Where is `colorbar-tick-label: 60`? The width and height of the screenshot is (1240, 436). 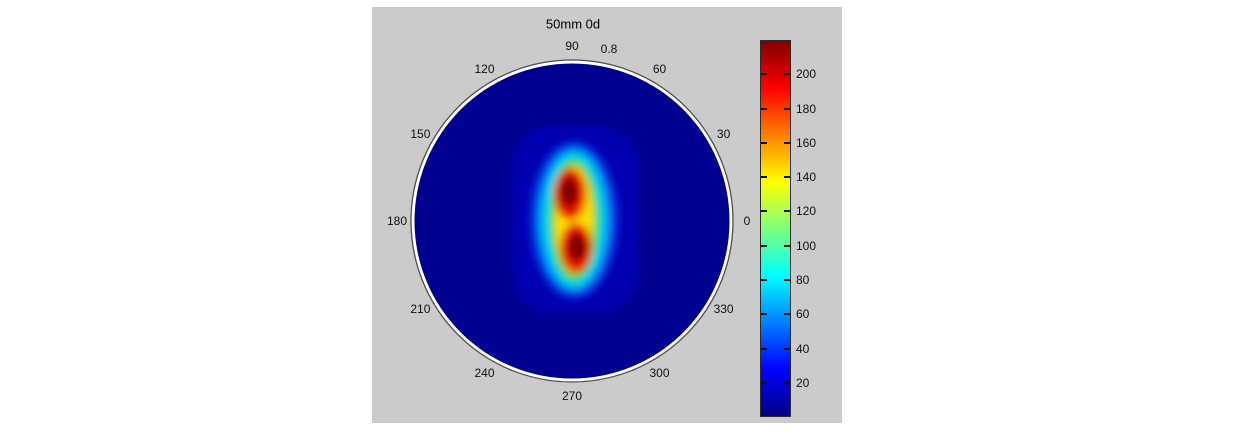 colorbar-tick-label: 60 is located at coordinates (803, 314).